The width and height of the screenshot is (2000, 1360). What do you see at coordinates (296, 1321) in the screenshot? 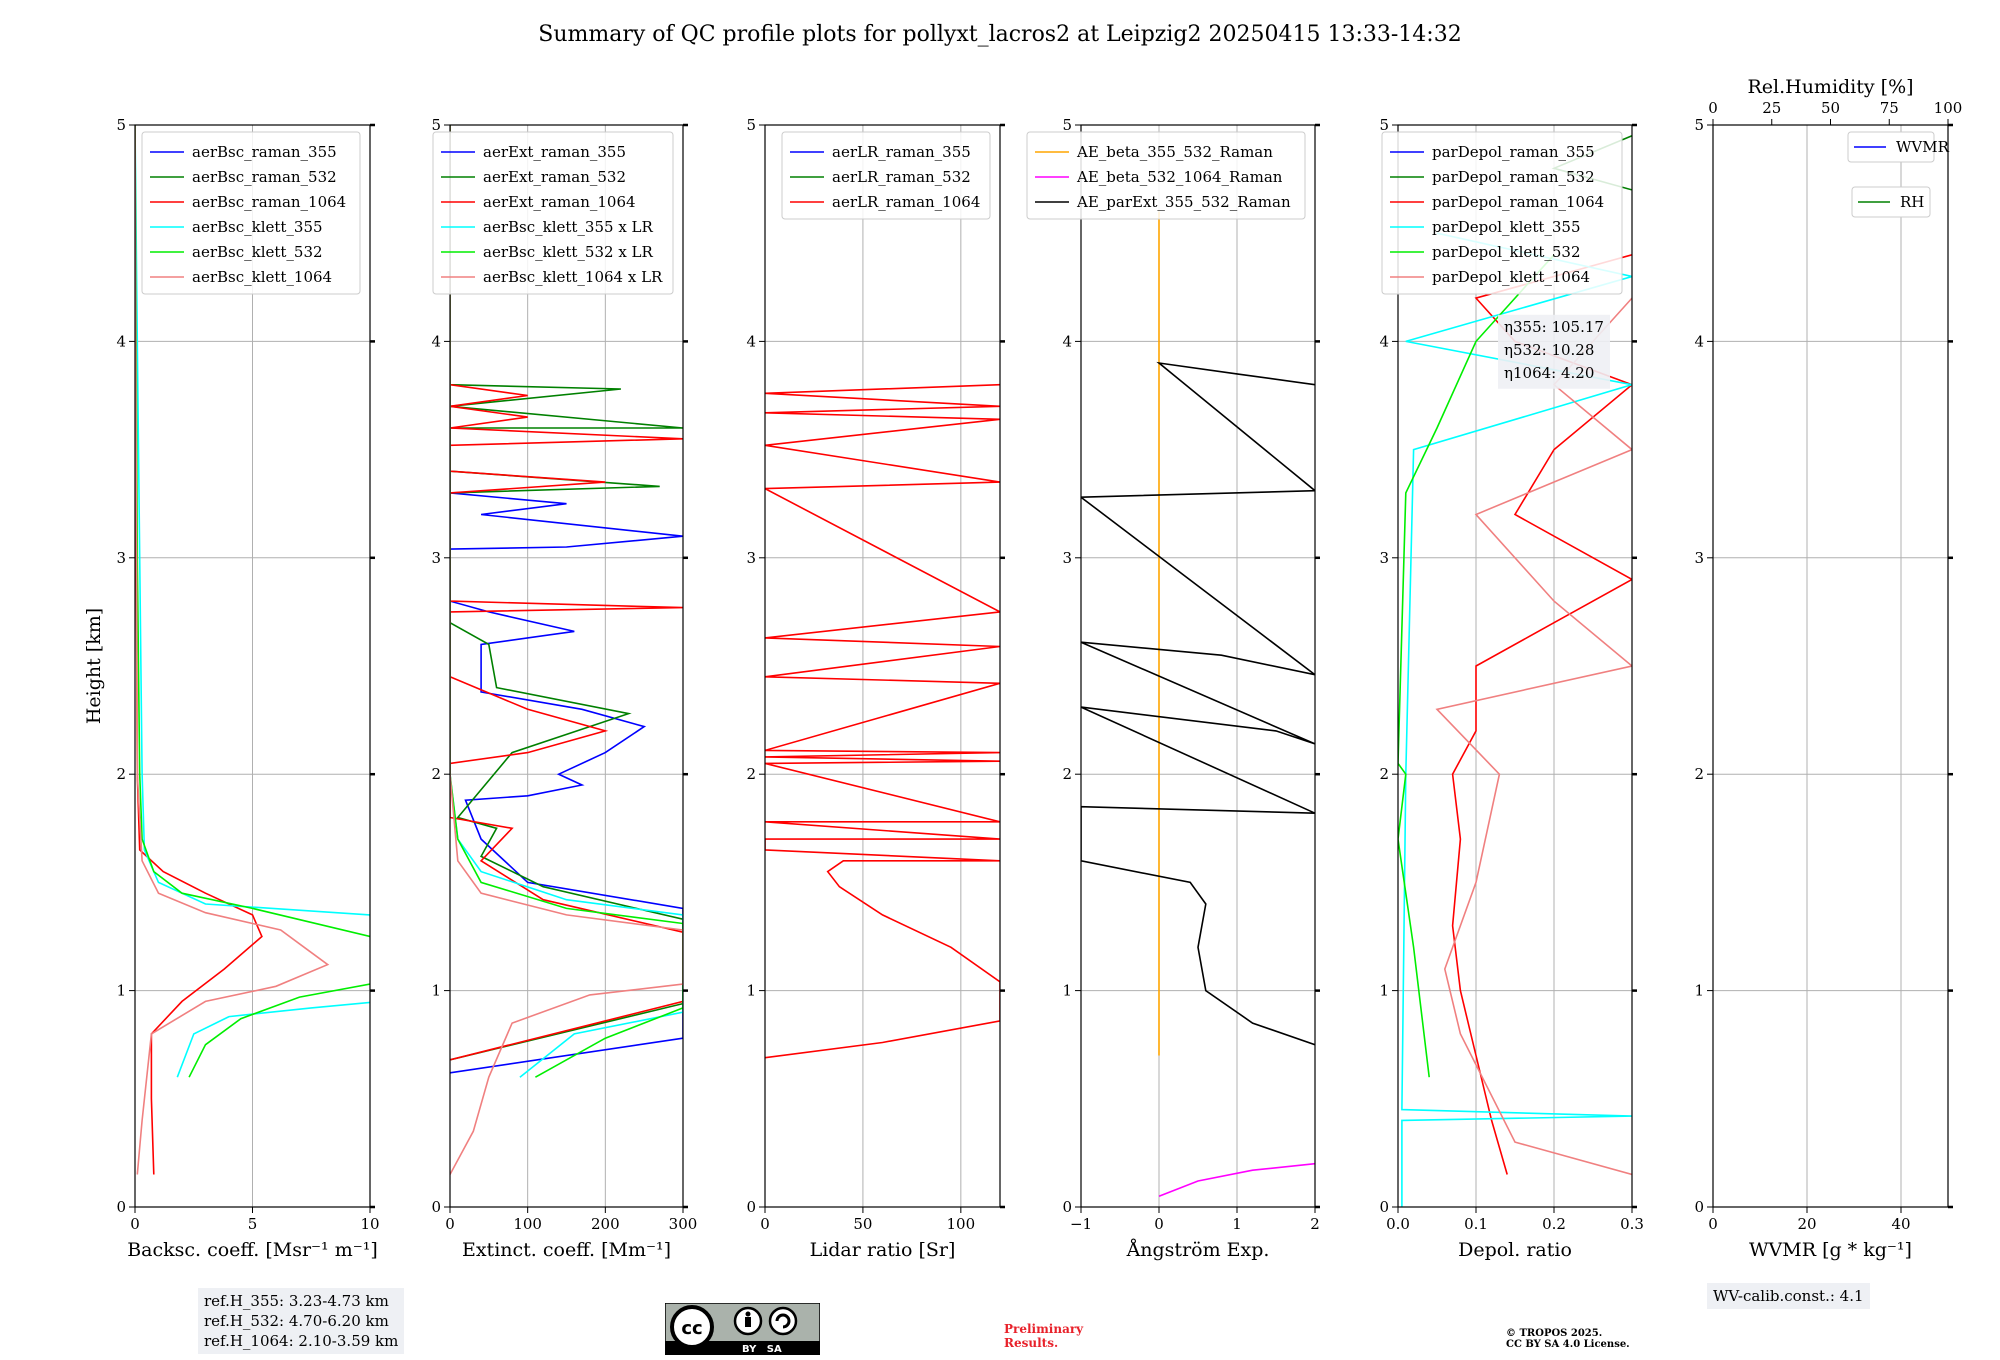
I see `ref-height-532: ref.H_532: 4.70-6.20 km` at bounding box center [296, 1321].